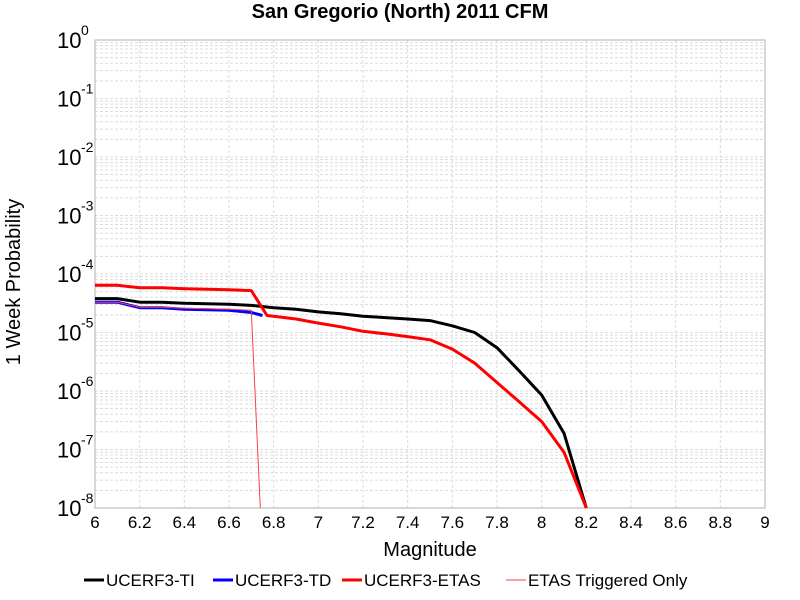  I want to click on legend-label: UCERF3-TI, so click(150, 580).